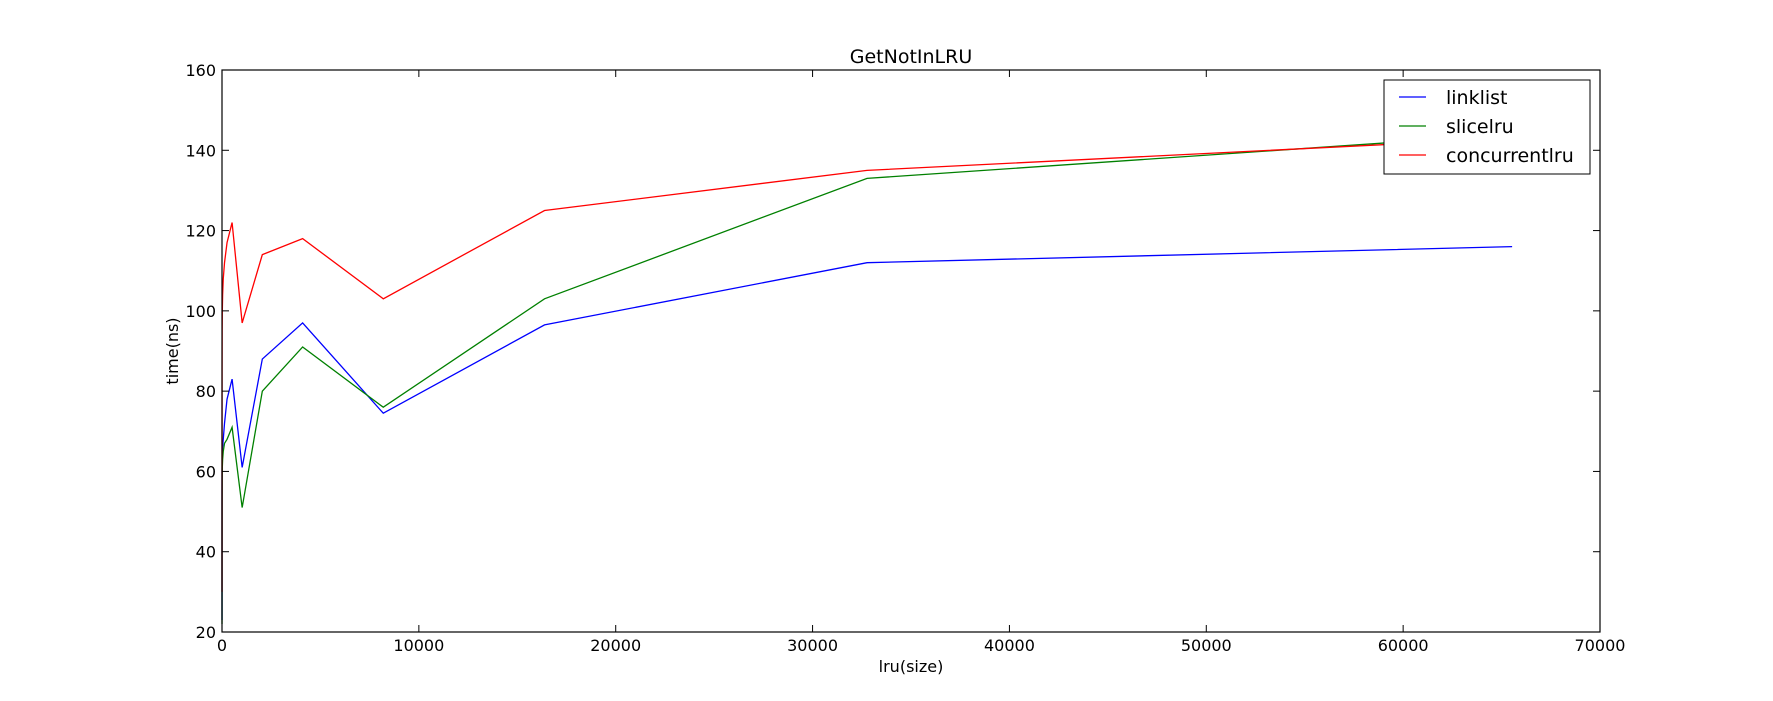 The image size is (1773, 701). What do you see at coordinates (1206, 645) in the screenshot?
I see `x-tick-label: 50000` at bounding box center [1206, 645].